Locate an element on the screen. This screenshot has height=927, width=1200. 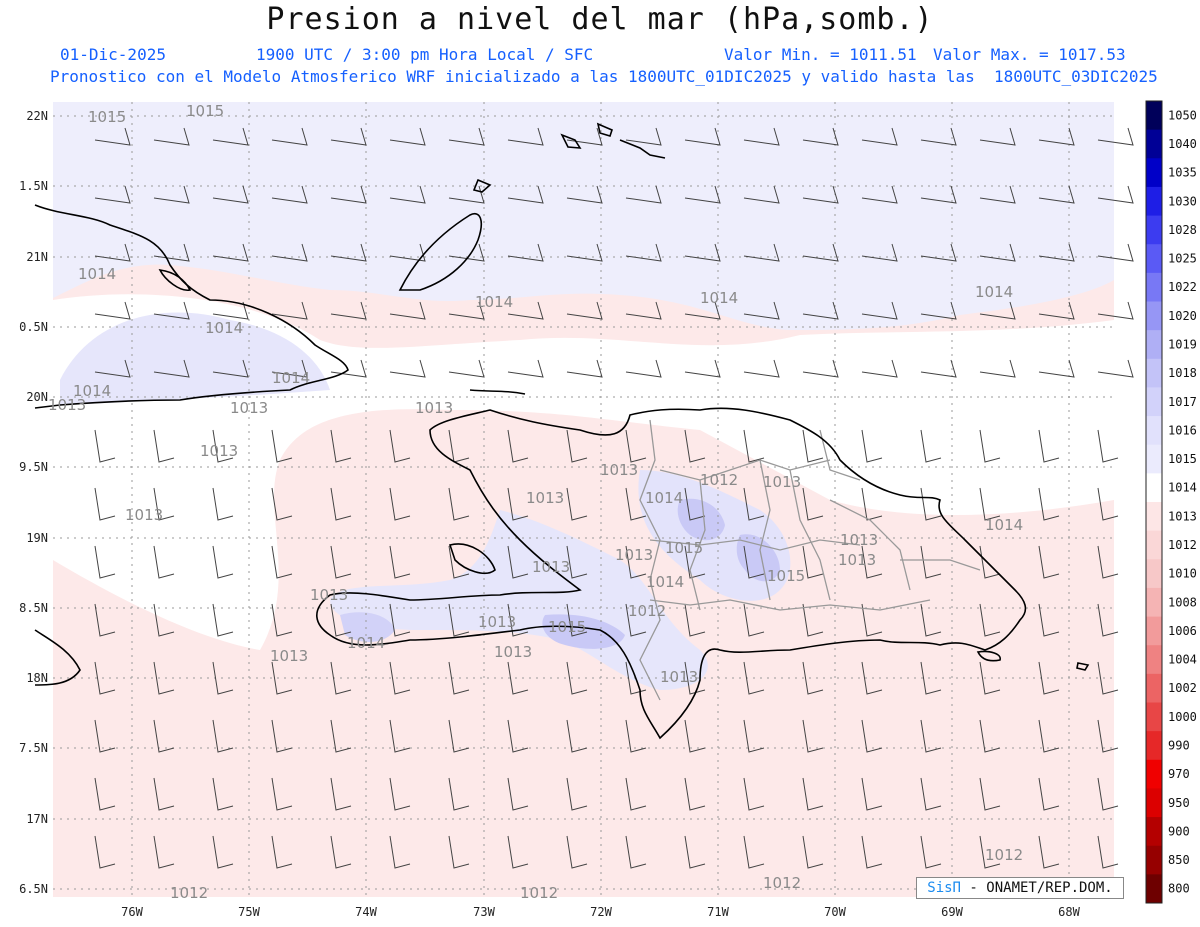
max-value-label: Valor Max. = 1017.53 is located at coordinates (1029, 54).